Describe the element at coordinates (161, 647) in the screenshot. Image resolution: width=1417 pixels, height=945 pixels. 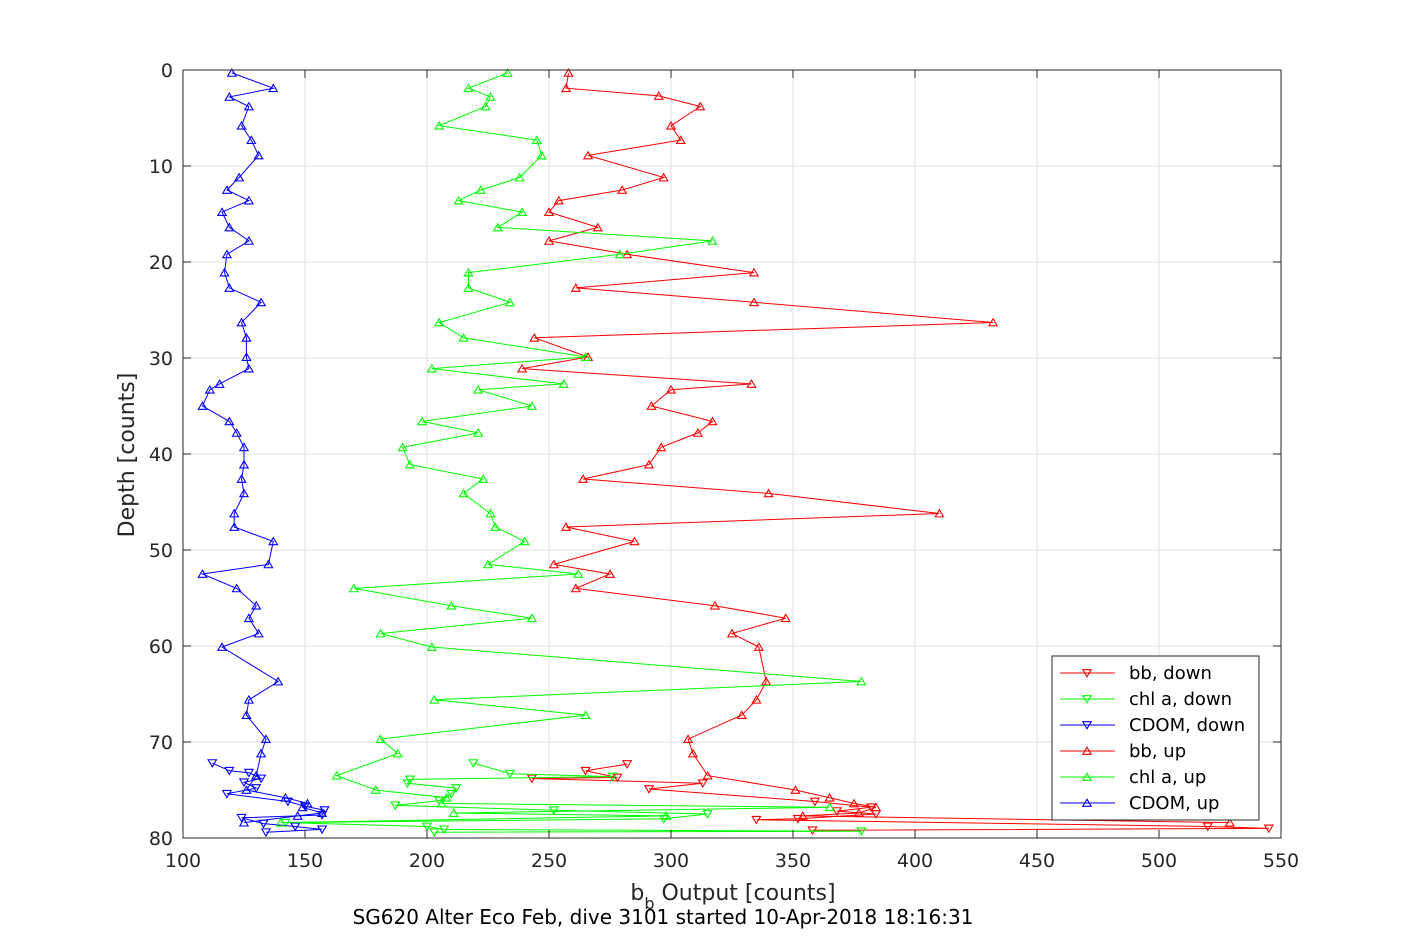
I see `y-tick-label: 60` at that location.